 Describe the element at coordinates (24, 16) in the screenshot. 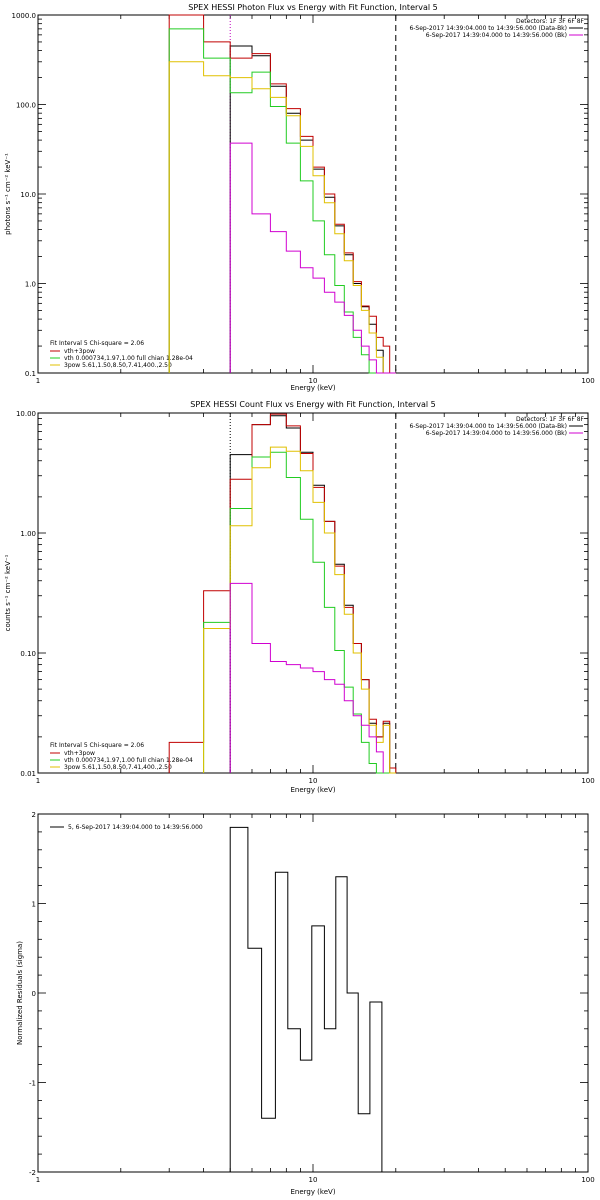

I see `photon-y-tick-label: 1000.0` at that location.